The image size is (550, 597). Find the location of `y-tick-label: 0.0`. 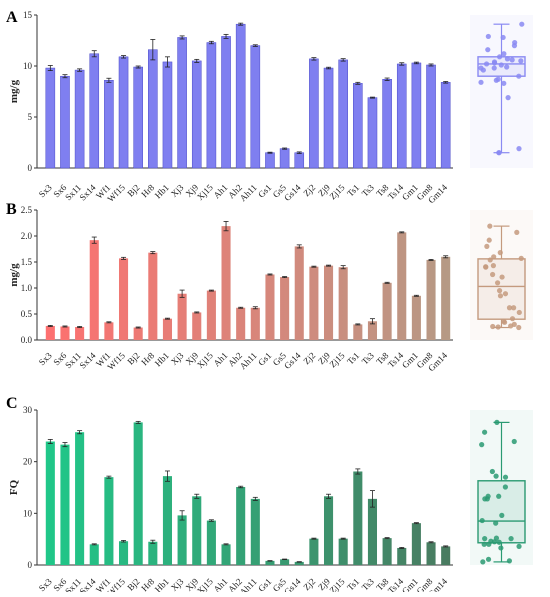

y-tick-label: 0.0 is located at coordinates (27, 340).